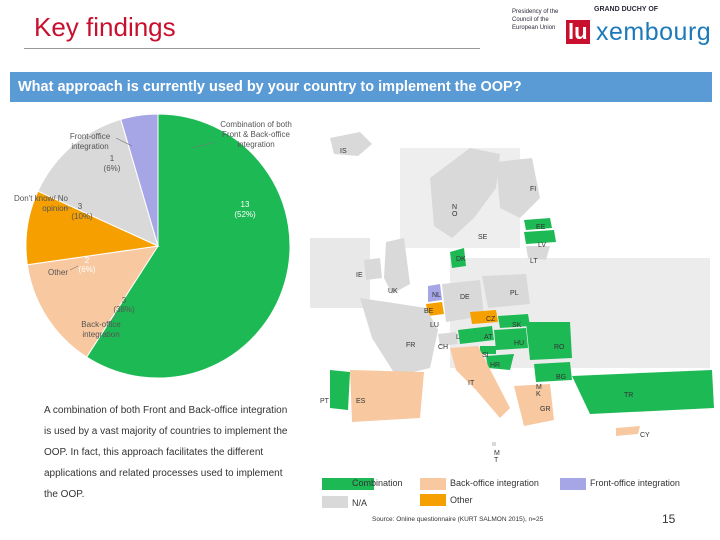 This screenshot has height=540, width=720. Describe the element at coordinates (669, 519) in the screenshot. I see `page-number: 15` at that location.